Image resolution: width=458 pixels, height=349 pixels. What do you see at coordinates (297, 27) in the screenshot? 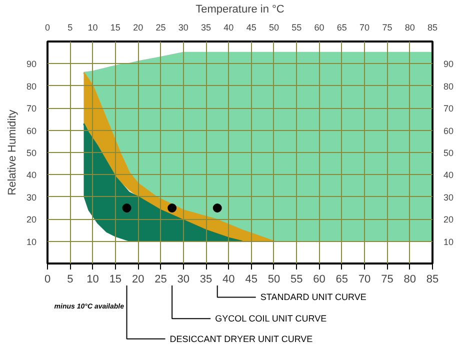
I see `x2-tick-label: 55` at bounding box center [297, 27].